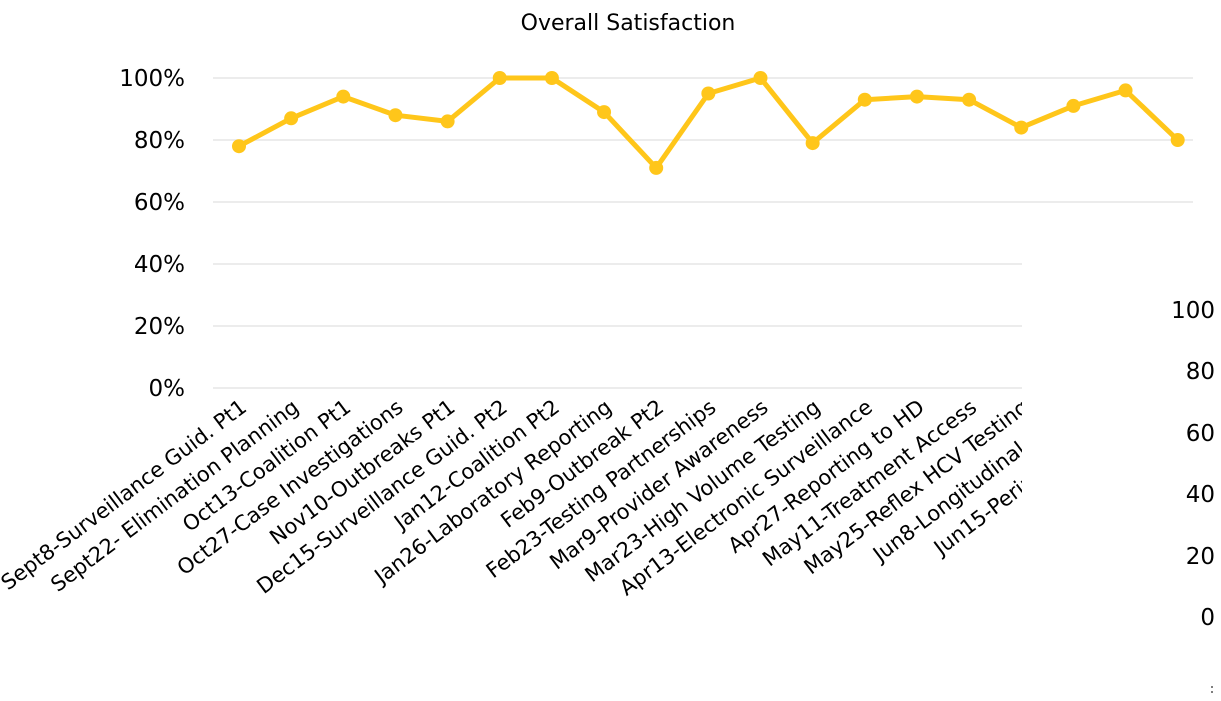 The image size is (1221, 701). What do you see at coordinates (167, 389) in the screenshot?
I see `y-tick-label: 0%` at bounding box center [167, 389].